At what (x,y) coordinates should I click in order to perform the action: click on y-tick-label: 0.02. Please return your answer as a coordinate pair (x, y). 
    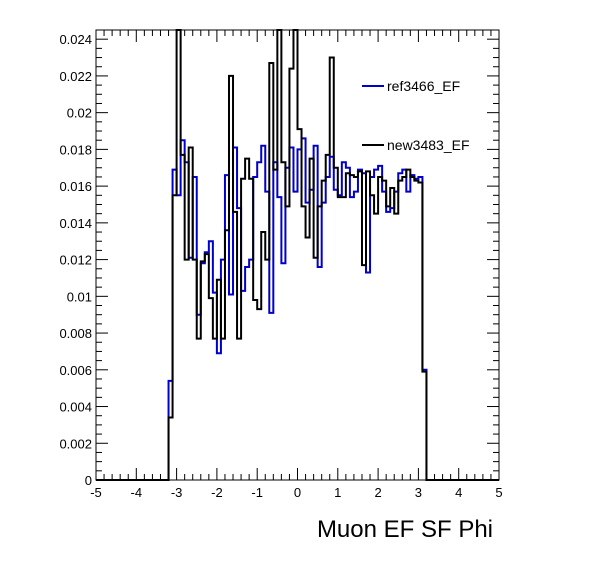
    Looking at the image, I should click on (79, 113).